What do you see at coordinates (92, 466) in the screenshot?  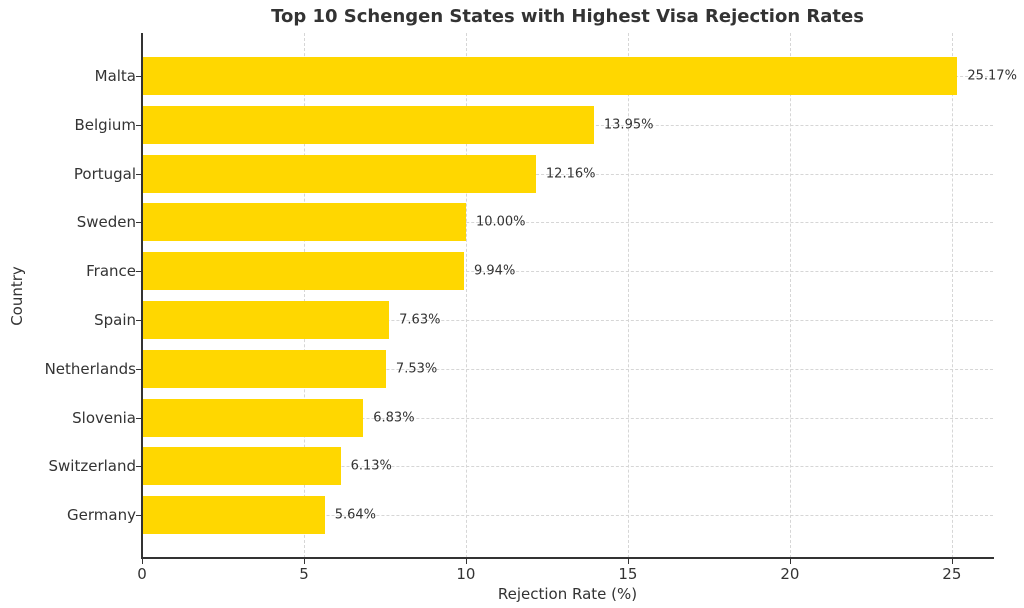 I see `y-tick-label: Switzerland` at bounding box center [92, 466].